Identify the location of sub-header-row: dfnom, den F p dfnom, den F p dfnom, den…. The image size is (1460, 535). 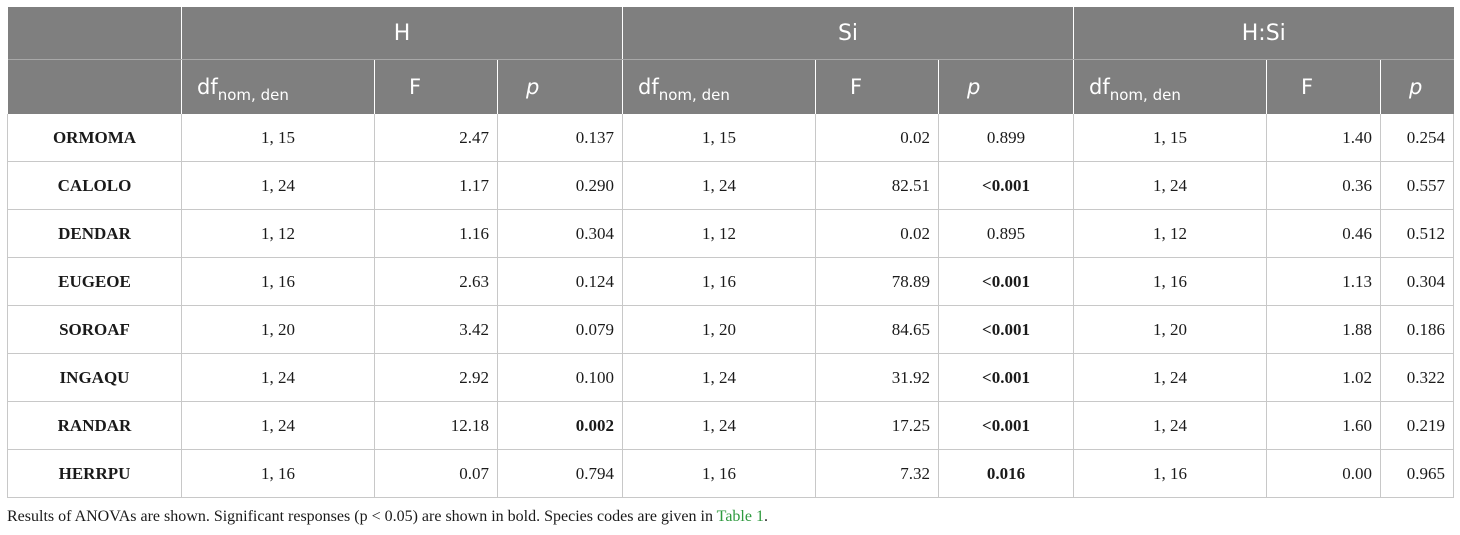
(730, 86).